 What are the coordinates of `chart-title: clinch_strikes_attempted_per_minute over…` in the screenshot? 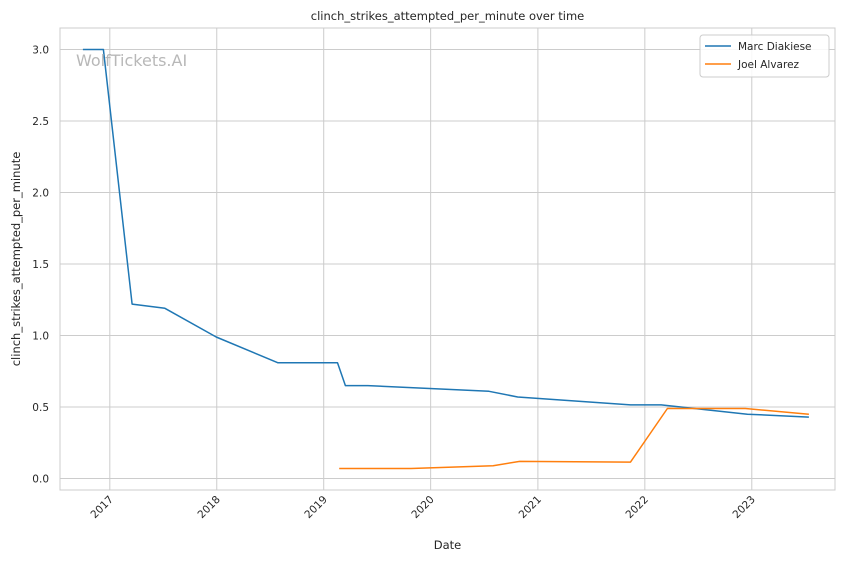 It's located at (447, 16).